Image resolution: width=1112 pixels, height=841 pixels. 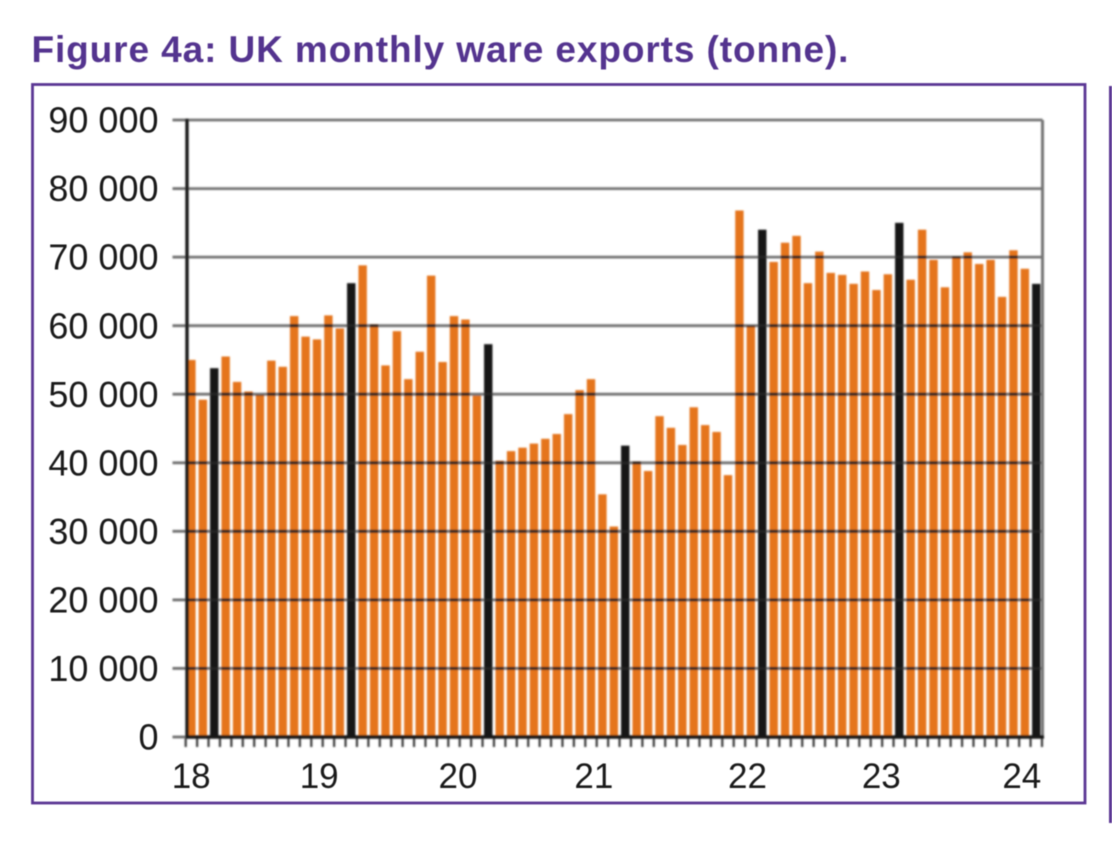 What do you see at coordinates (319, 776) in the screenshot?
I see `svg-text: 19` at bounding box center [319, 776].